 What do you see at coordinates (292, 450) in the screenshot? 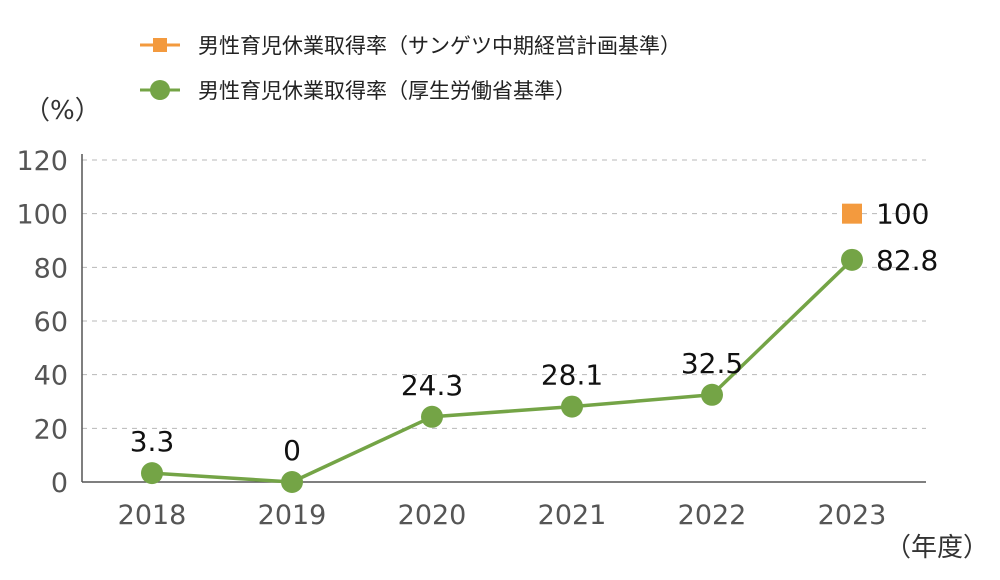
I see `data-label: 0` at bounding box center [292, 450].